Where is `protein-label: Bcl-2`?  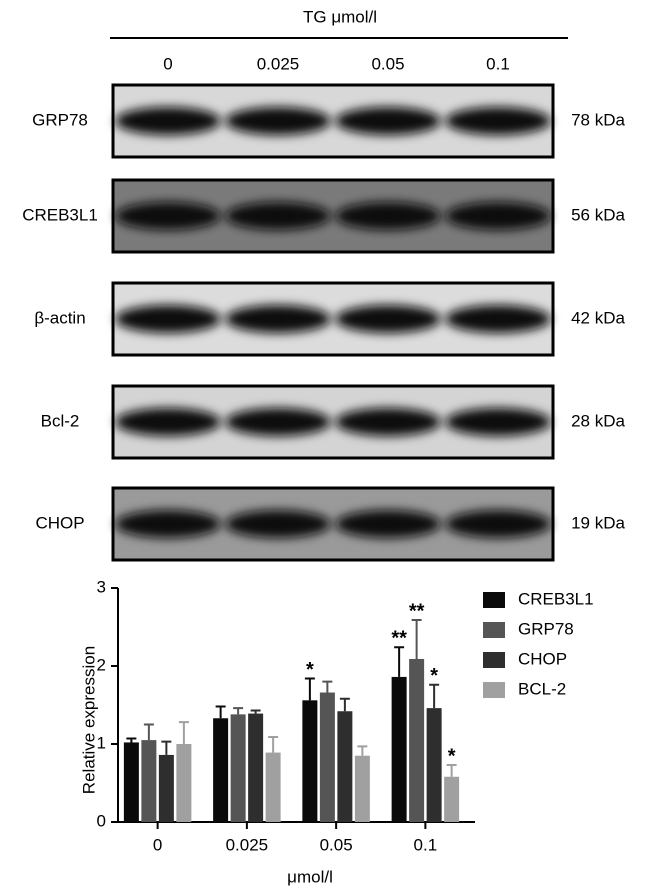
protein-label: Bcl-2 is located at coordinates (60, 420).